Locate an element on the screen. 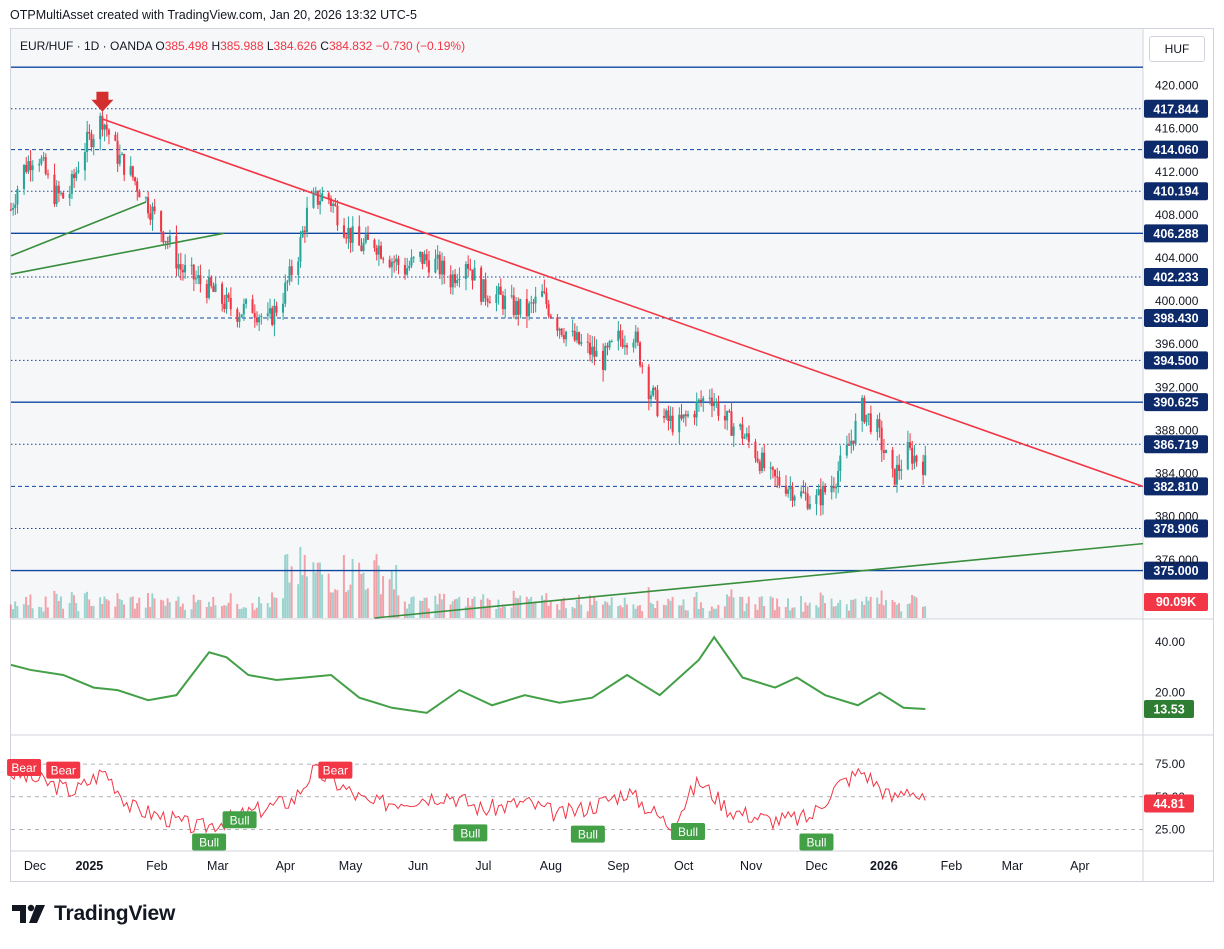  x-tick-label: Feb is located at coordinates (157, 866).